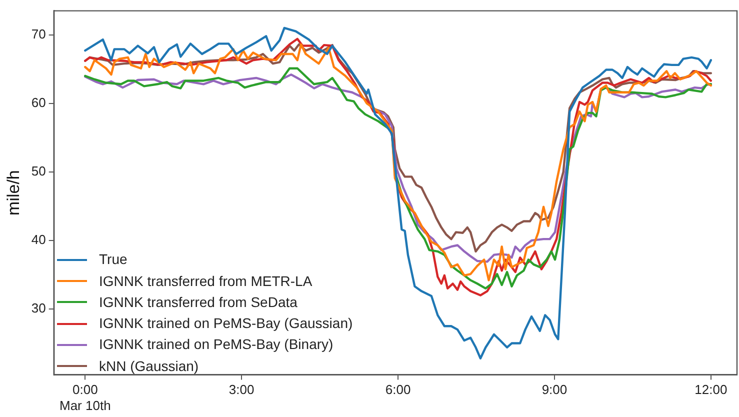 The width and height of the screenshot is (739, 417). I want to click on x-tick-label: 0:00 Mar 10th, so click(85, 397).